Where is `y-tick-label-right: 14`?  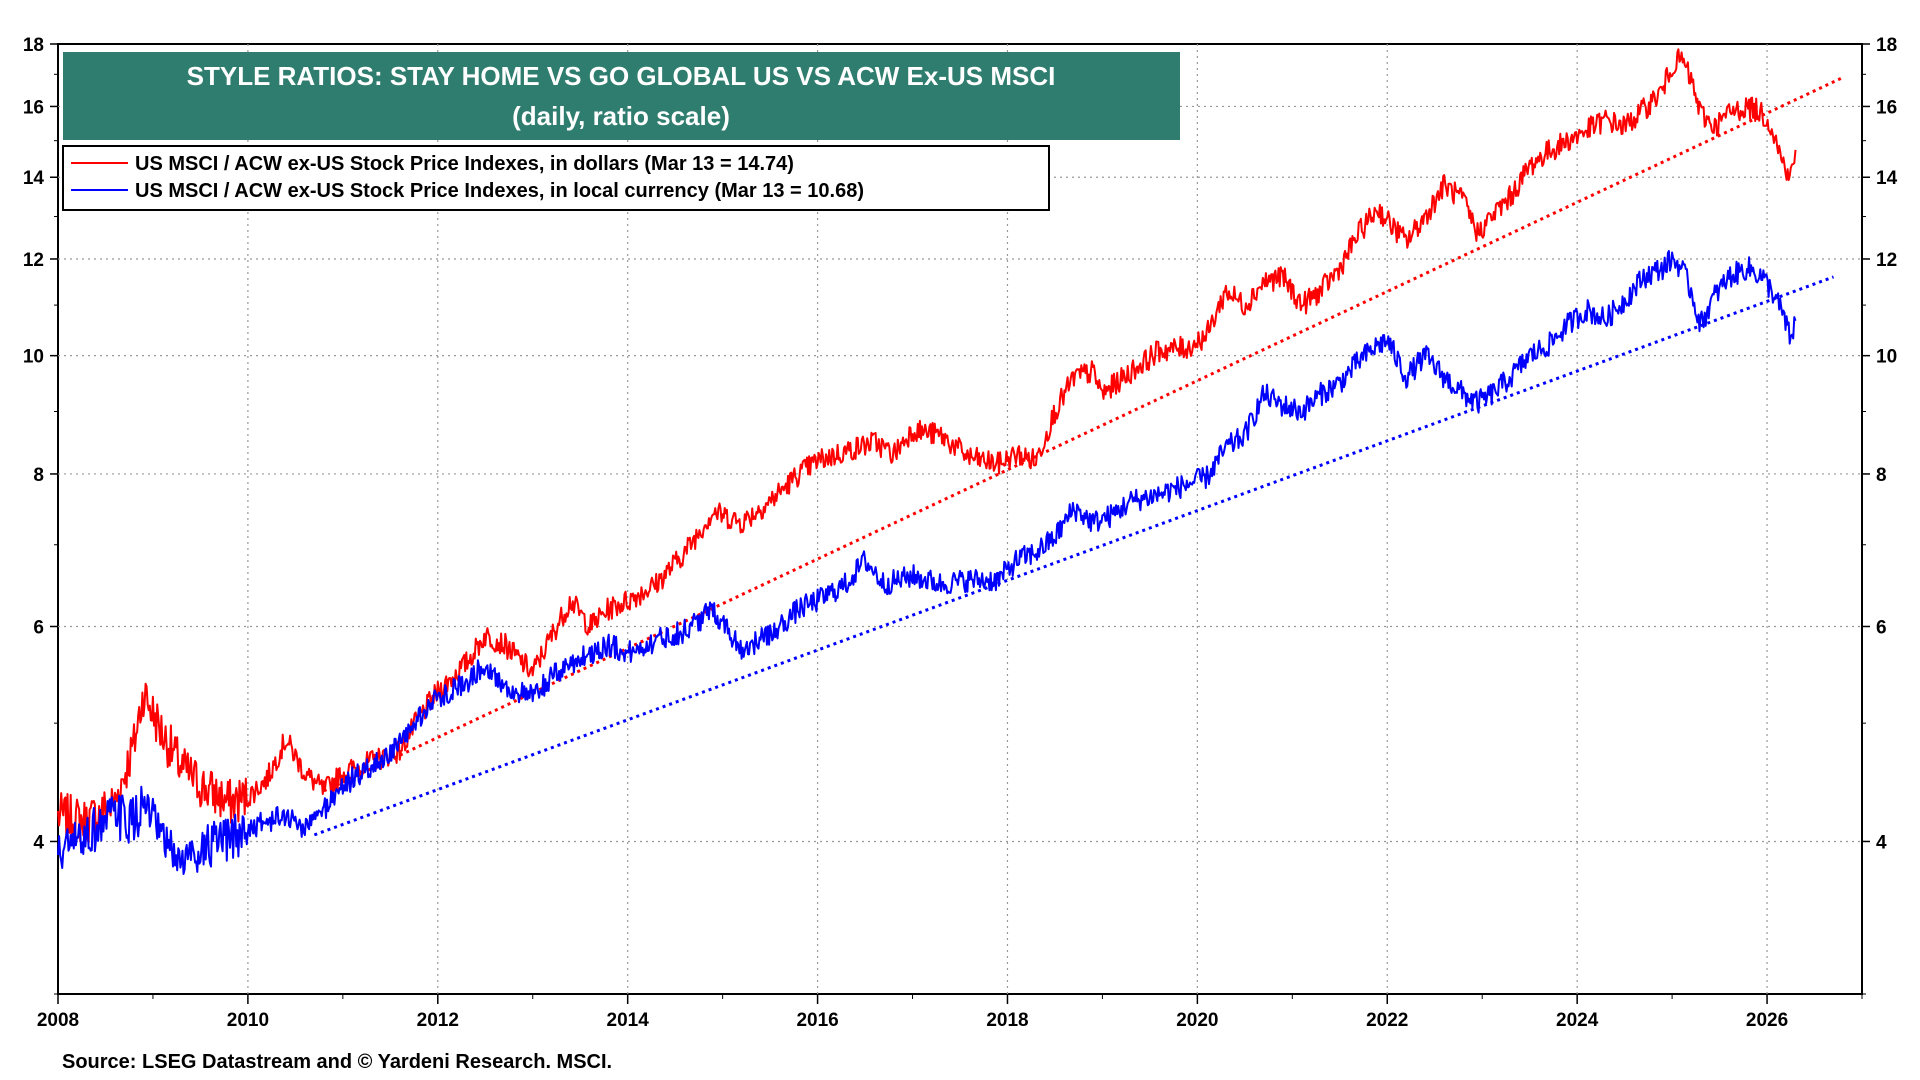
y-tick-label-right: 14 is located at coordinates (1887, 178).